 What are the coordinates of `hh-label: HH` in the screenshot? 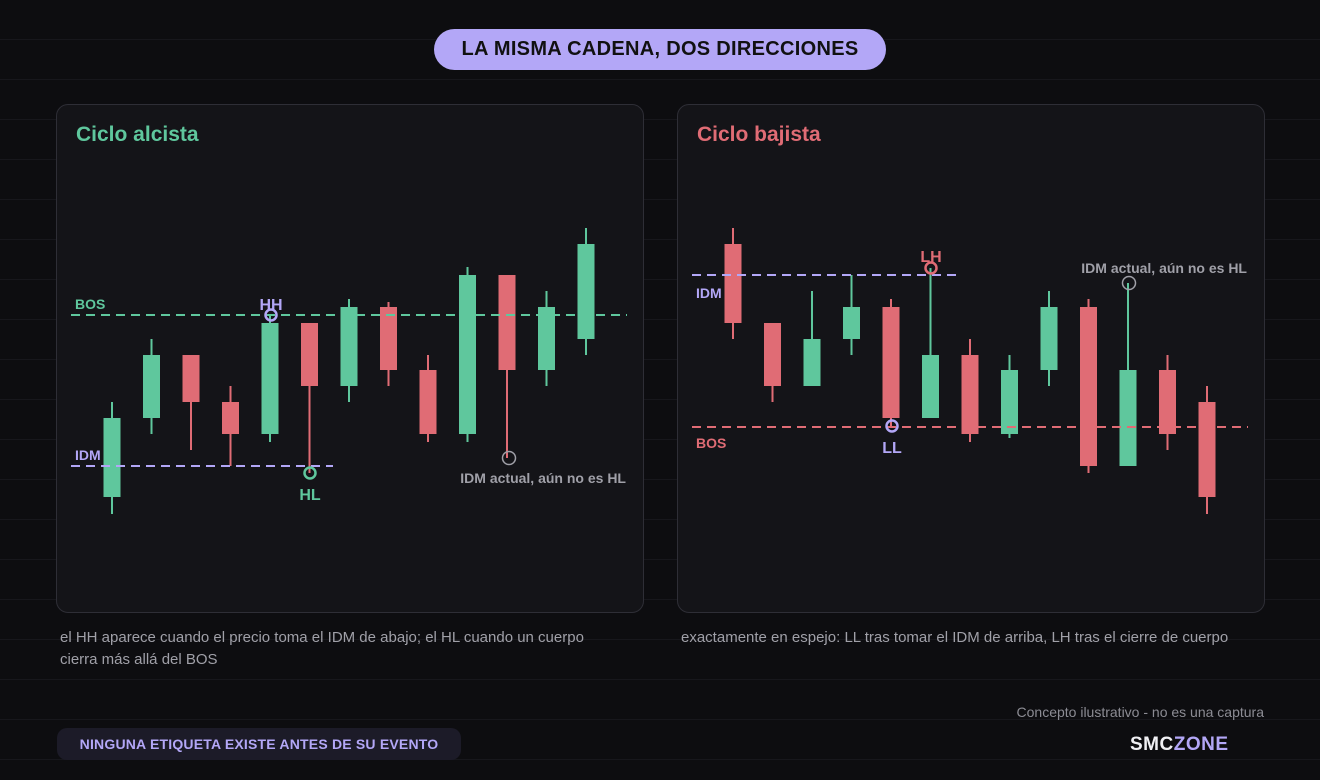 It's located at (270, 305).